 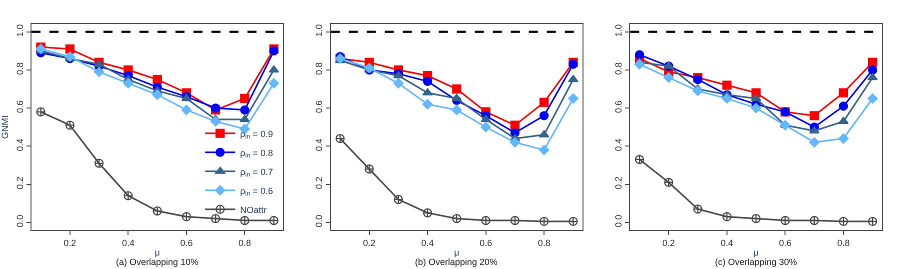 What do you see at coordinates (256, 154) in the screenshot?
I see `legend-label: ρ$_{in}$ = 0.8` at bounding box center [256, 154].